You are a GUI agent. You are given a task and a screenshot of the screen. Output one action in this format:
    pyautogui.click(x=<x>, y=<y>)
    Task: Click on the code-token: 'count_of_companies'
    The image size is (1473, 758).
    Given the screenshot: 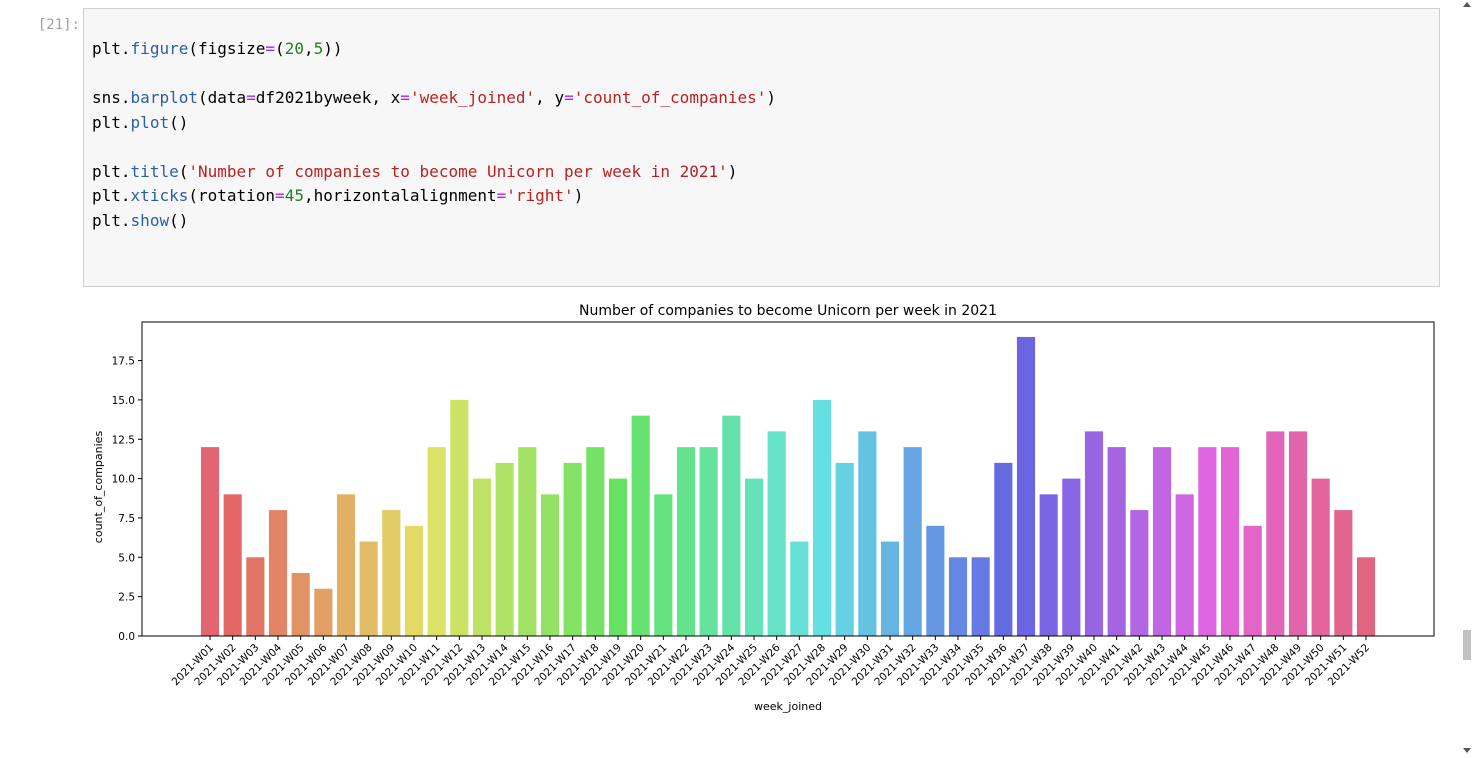 What is the action you would take?
    pyautogui.click(x=670, y=97)
    